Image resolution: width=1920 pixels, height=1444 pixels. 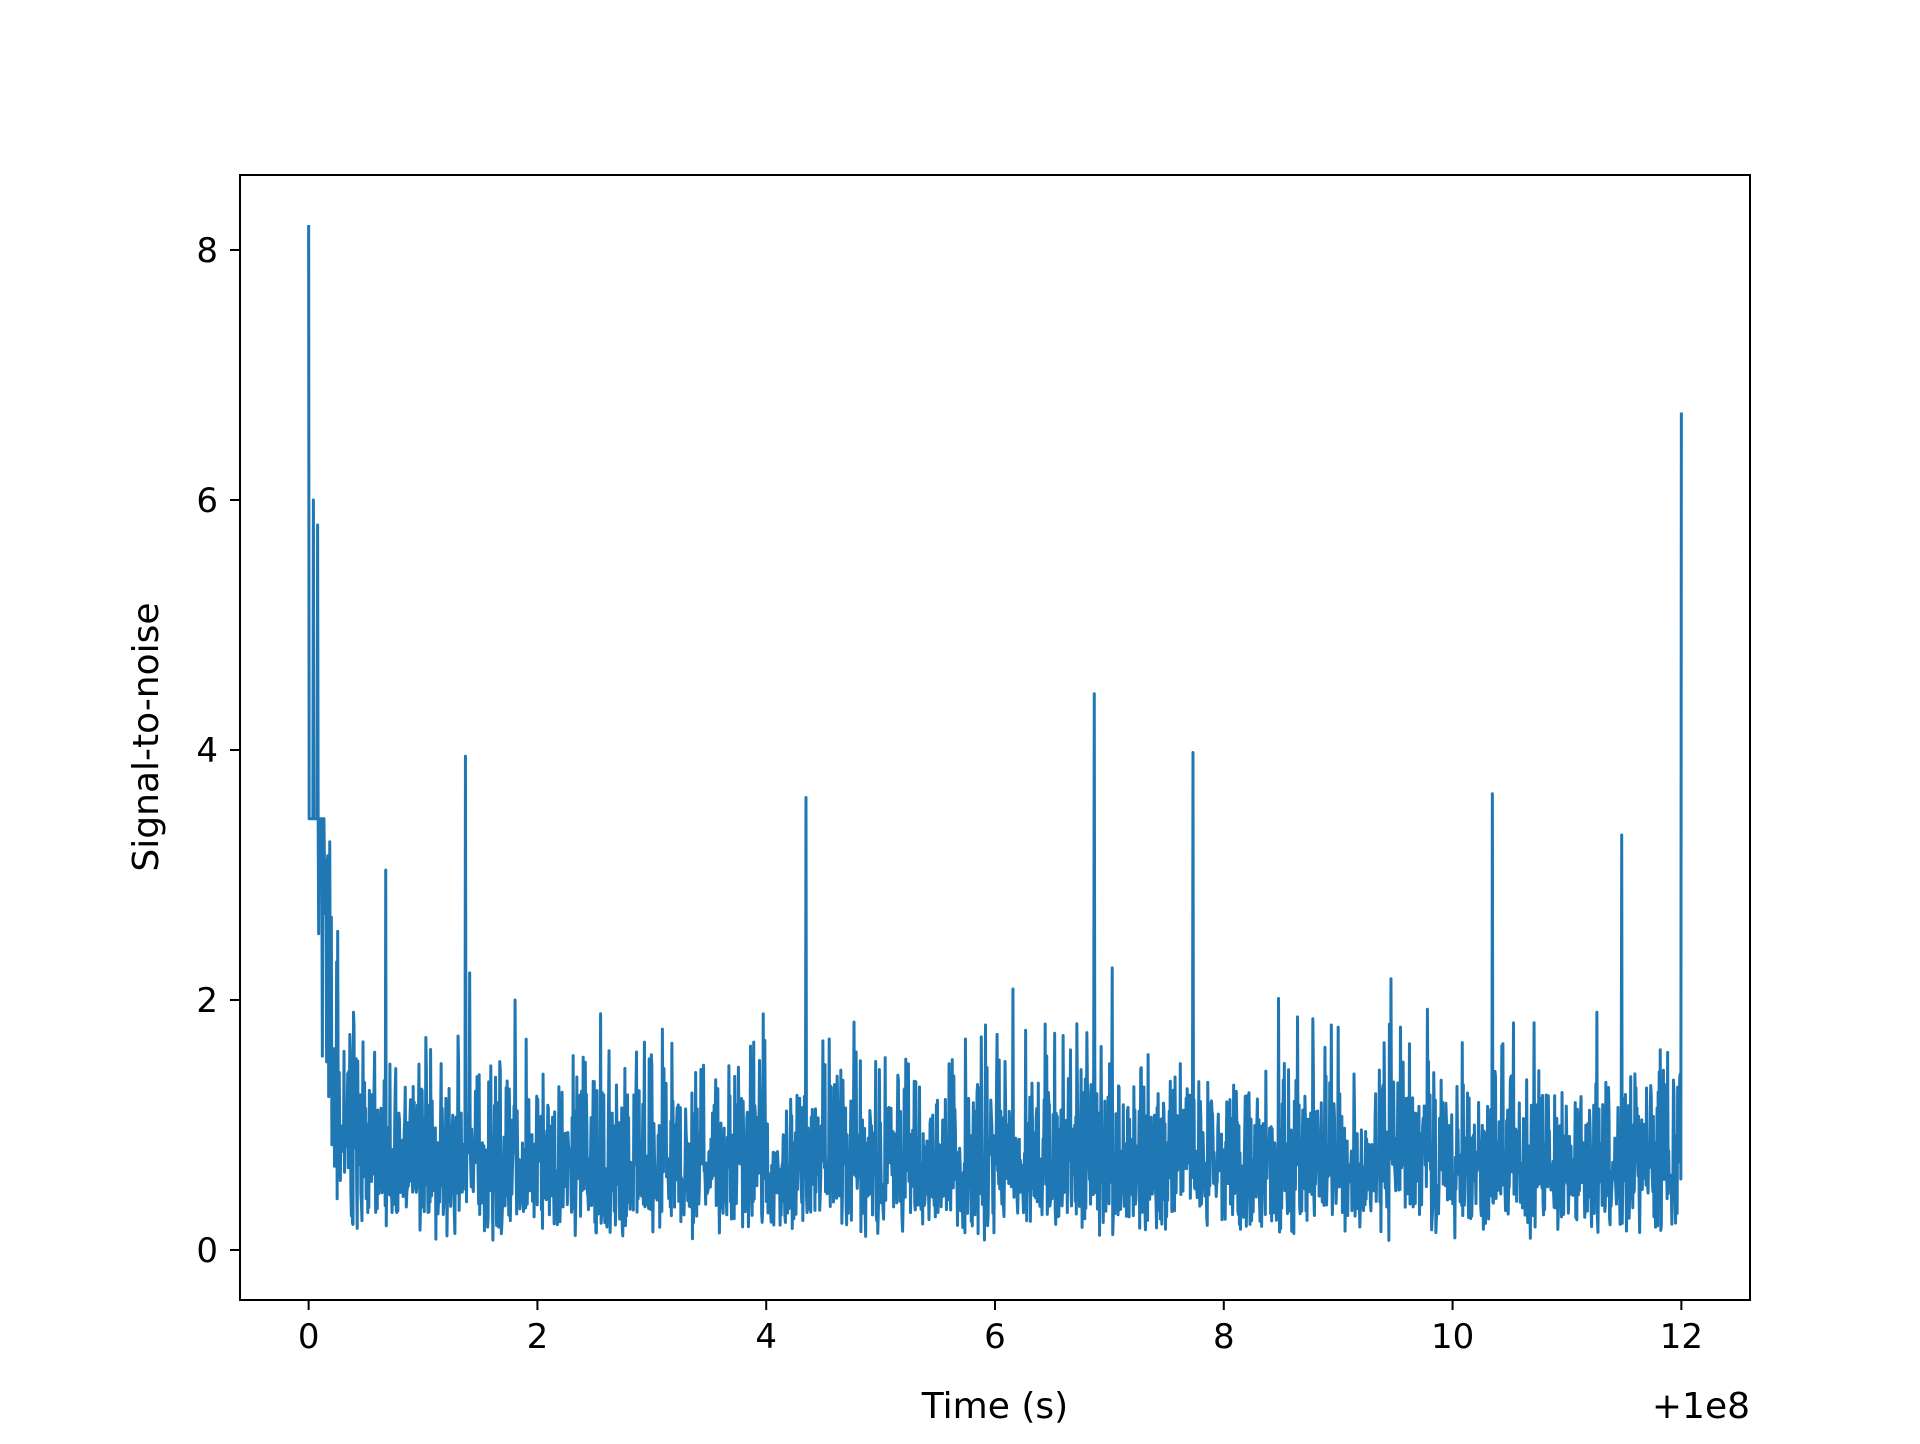 I want to click on y-tick-label: 0, so click(x=207, y=1251).